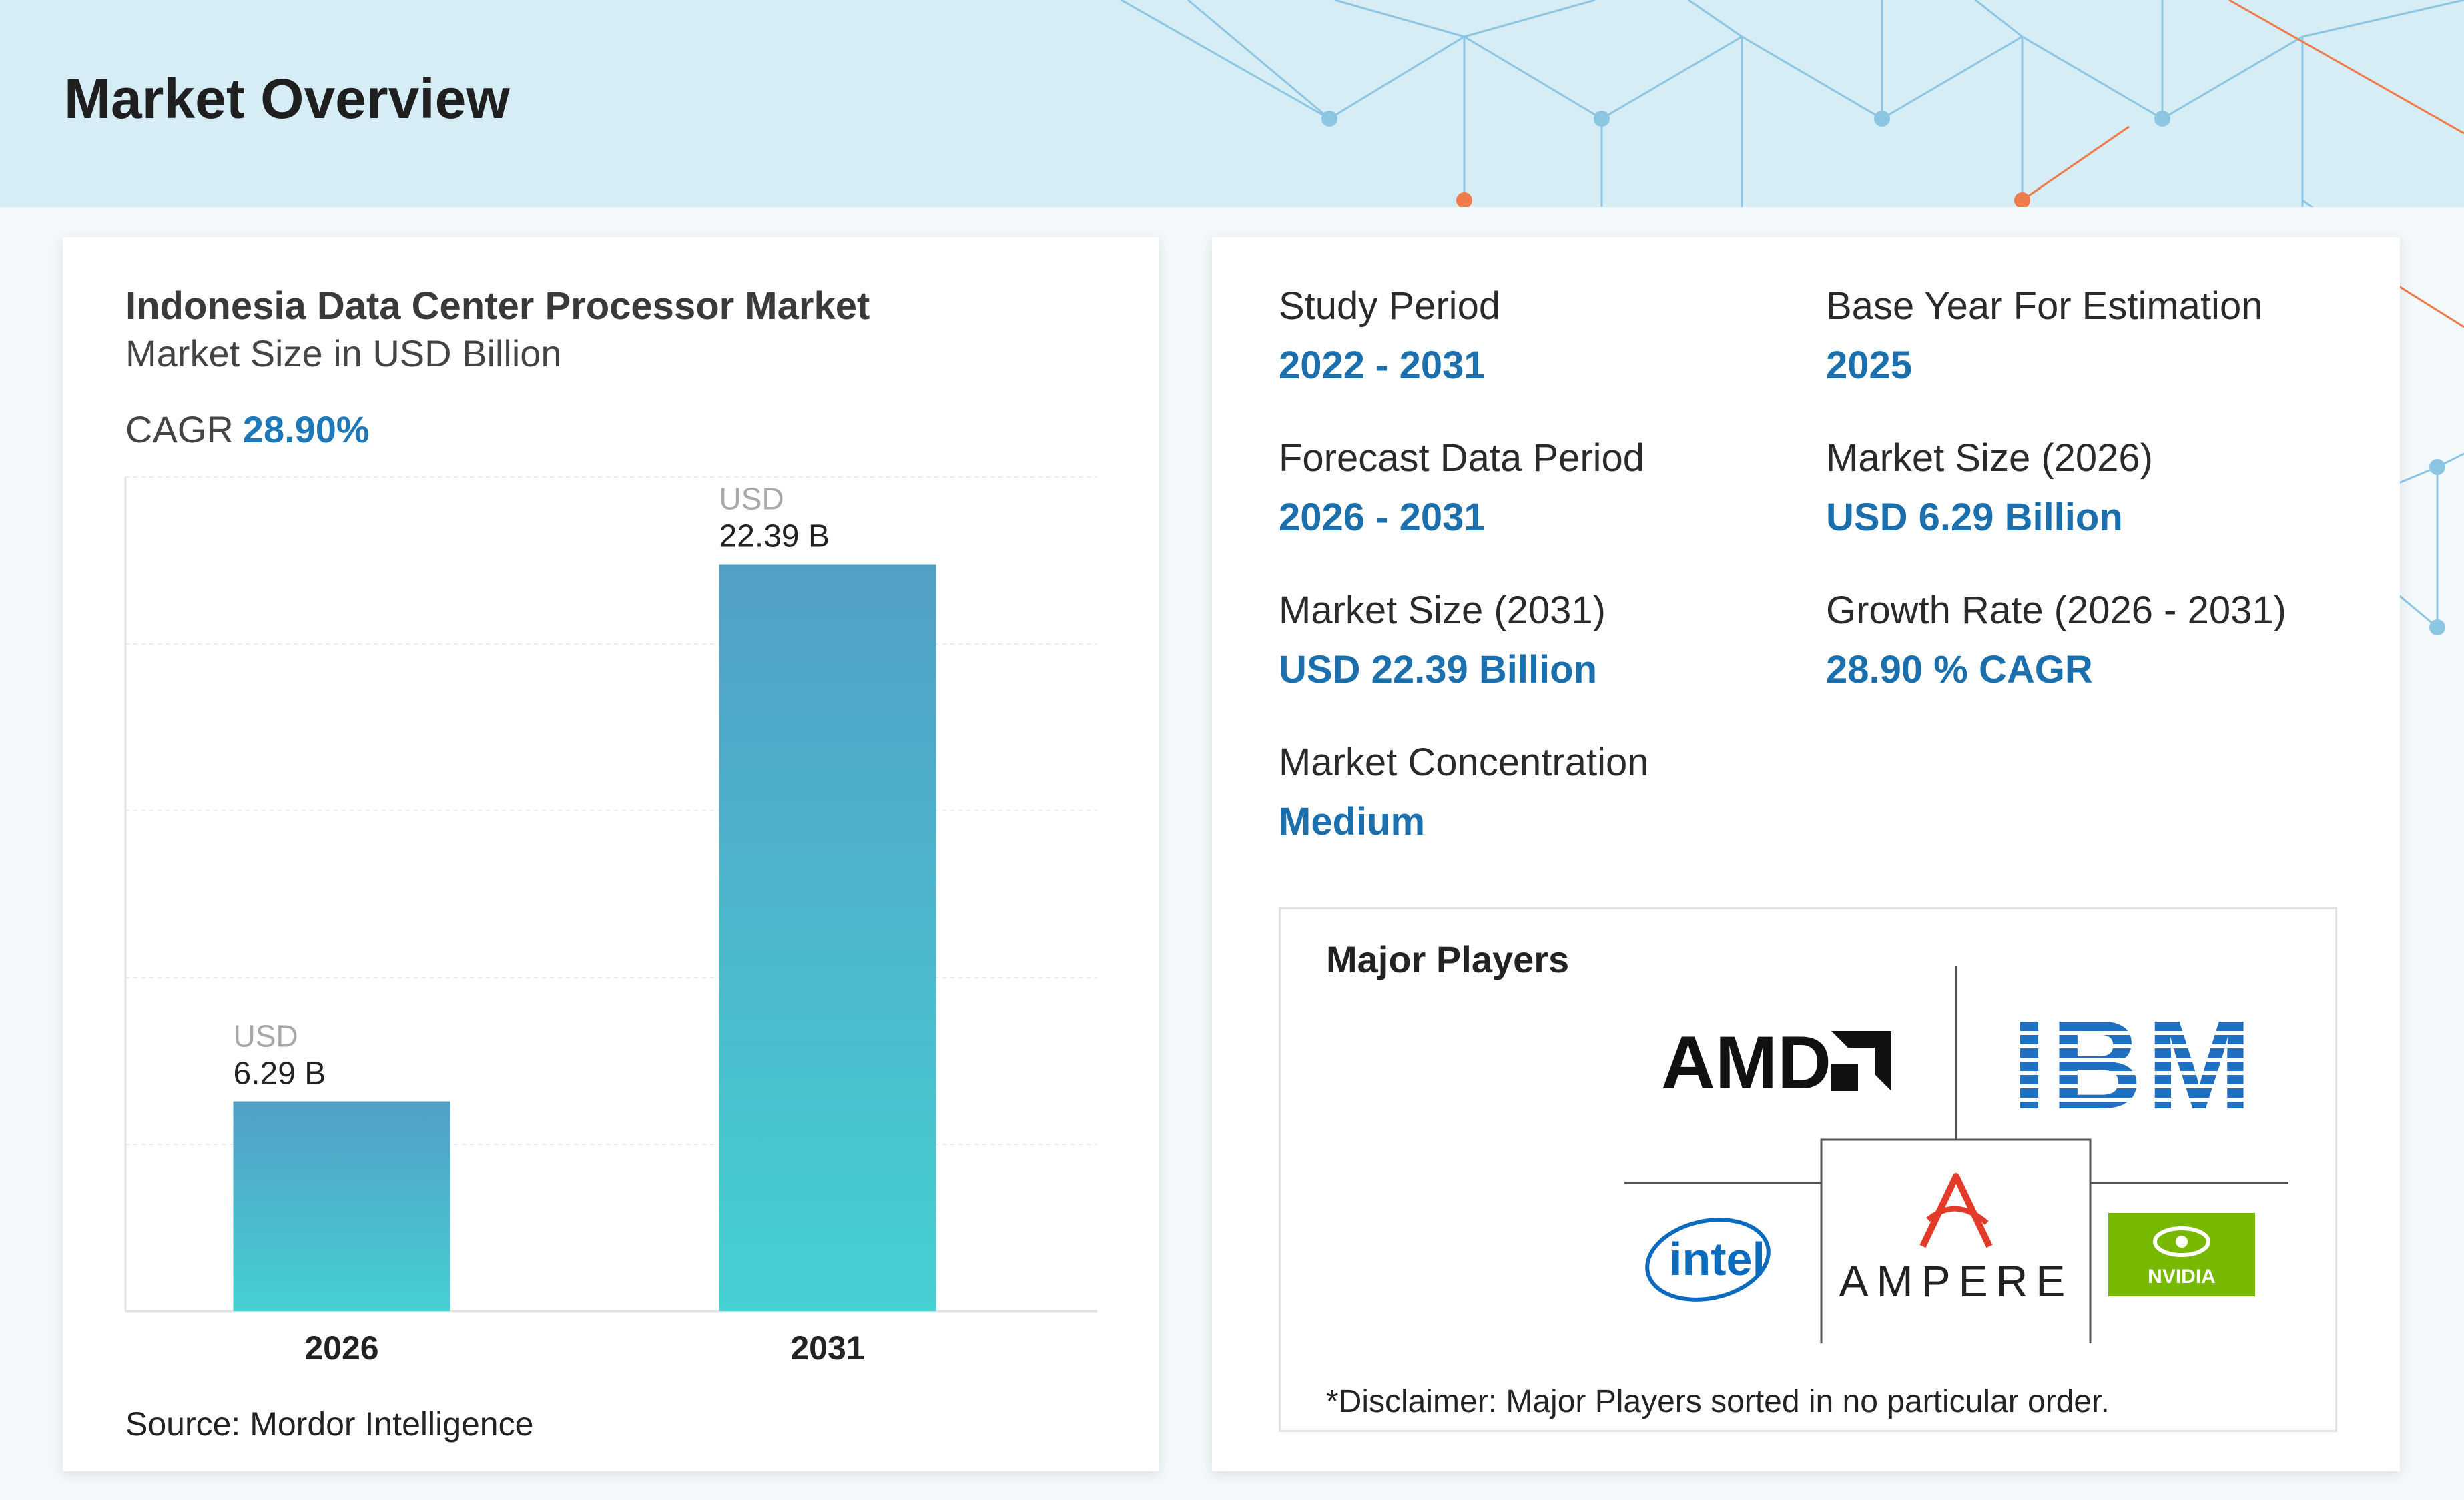  Describe the element at coordinates (827, 1348) in the screenshot. I see `x-tick-label: 2031` at that location.